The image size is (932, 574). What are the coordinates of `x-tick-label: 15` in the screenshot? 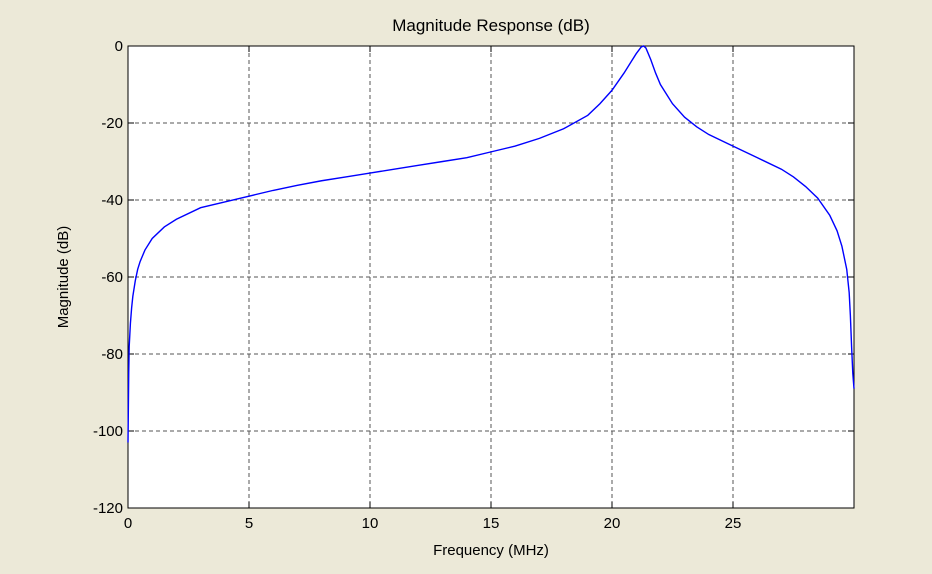 It's located at (491, 523).